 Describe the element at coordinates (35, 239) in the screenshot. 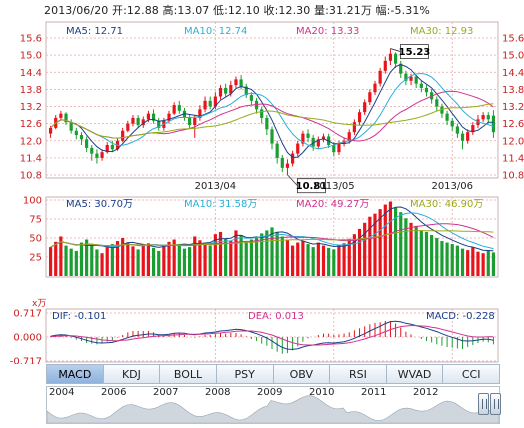

I see `volume-tick: 50` at that location.